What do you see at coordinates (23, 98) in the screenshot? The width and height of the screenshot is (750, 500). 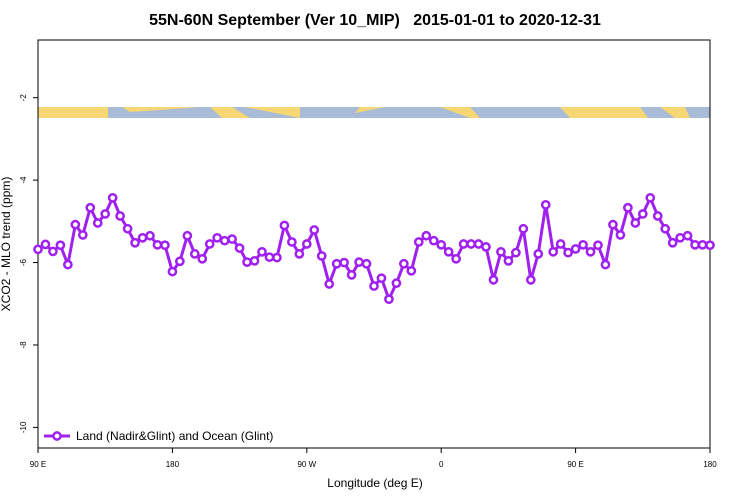 I see `y-tick-label: -2` at bounding box center [23, 98].